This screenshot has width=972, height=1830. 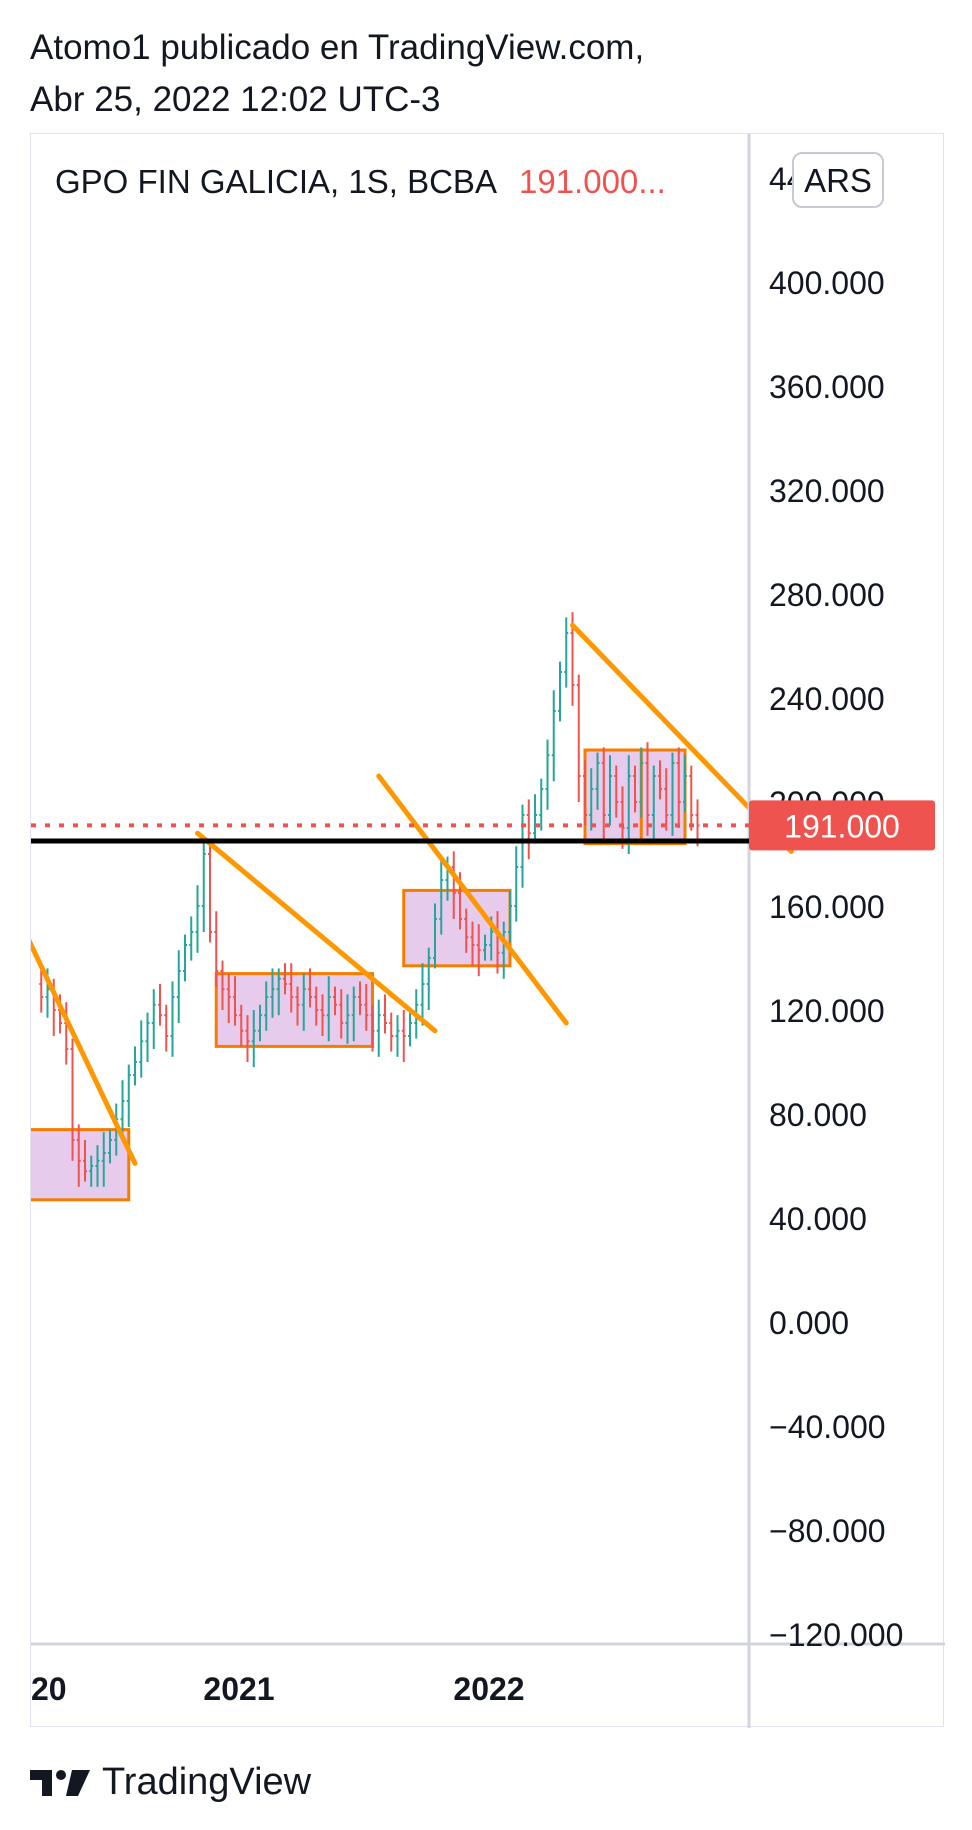 I want to click on price-tick-label: −40.000, so click(x=827, y=1427).